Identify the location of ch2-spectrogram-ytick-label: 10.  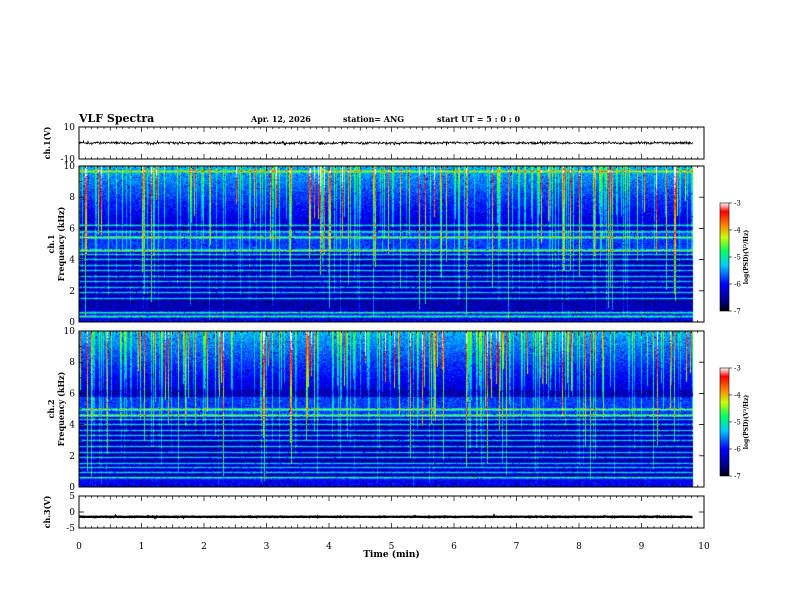
(70, 332).